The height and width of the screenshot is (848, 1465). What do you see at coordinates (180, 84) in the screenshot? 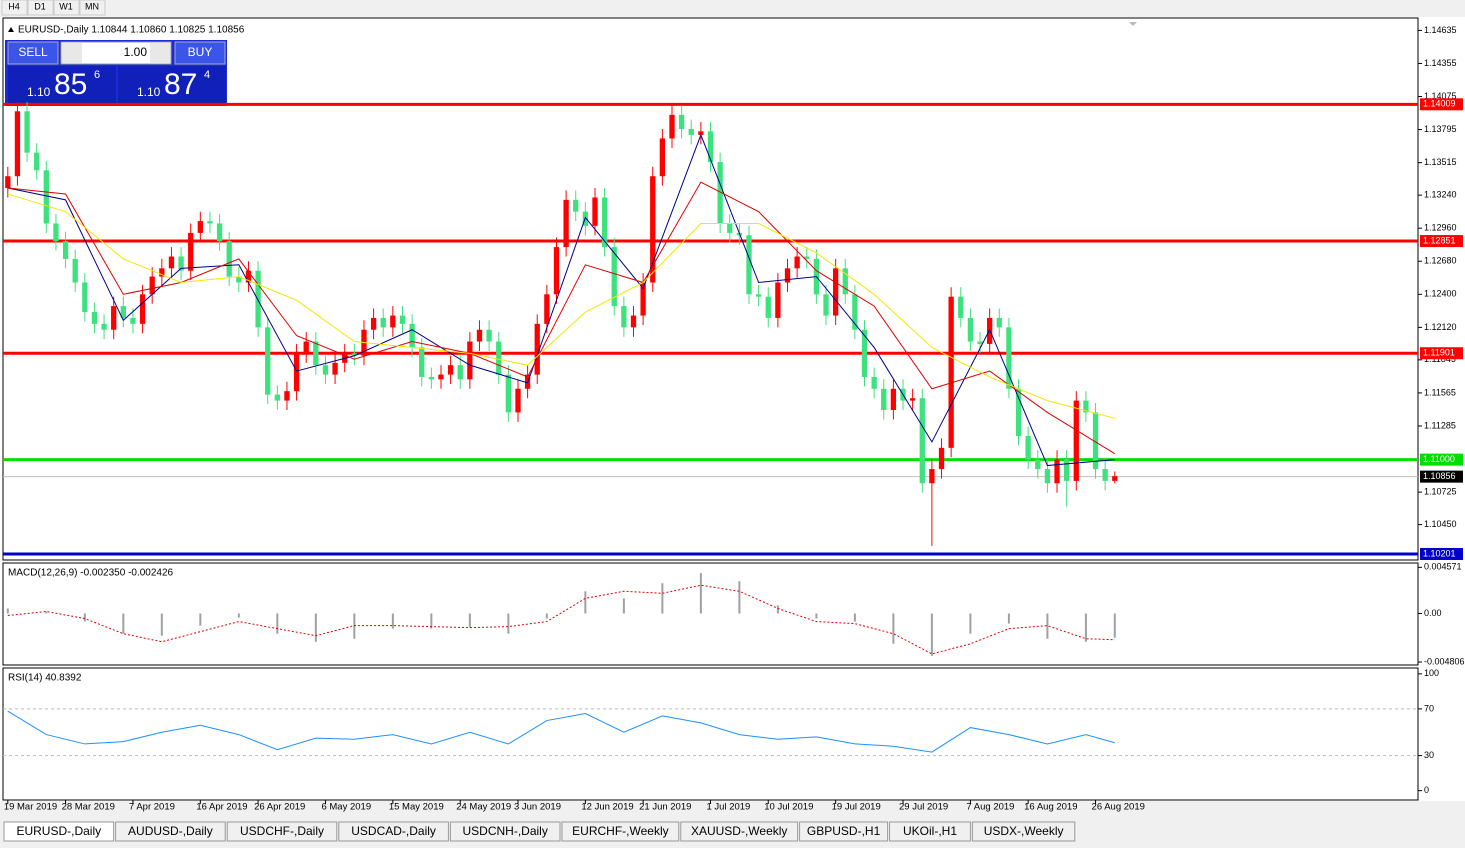
I see `buy-big: 87` at bounding box center [180, 84].